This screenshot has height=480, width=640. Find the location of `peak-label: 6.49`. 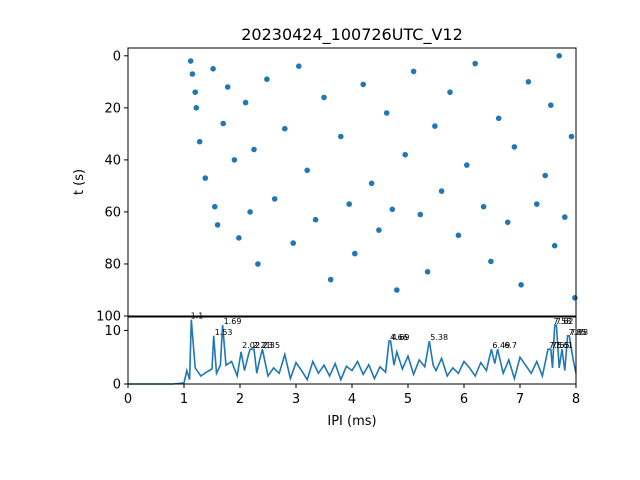

peak-label: 6.49 is located at coordinates (501, 345).